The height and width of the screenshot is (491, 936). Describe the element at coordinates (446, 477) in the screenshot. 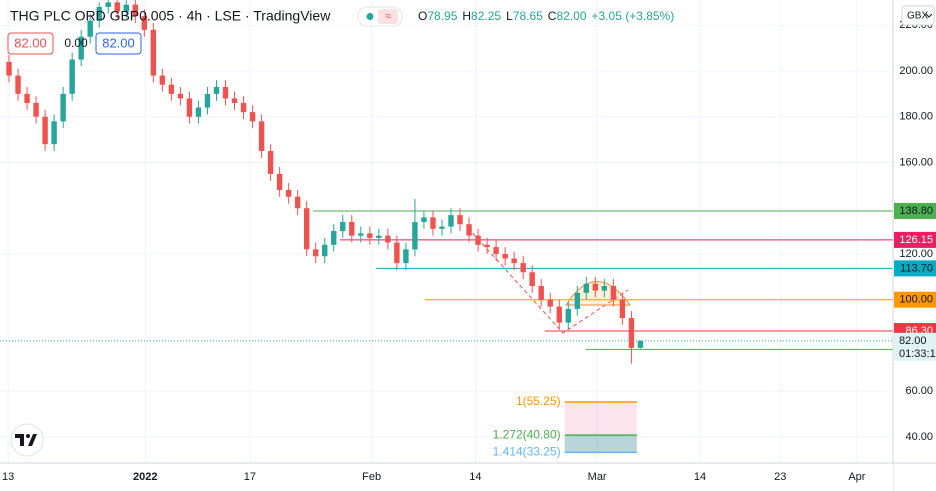

I see `time-axis` at that location.